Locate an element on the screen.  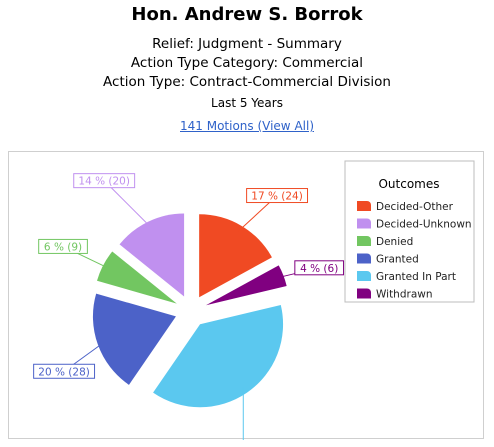
legend-item-decided-unknown: Decided-Unknown is located at coordinates (424, 225).